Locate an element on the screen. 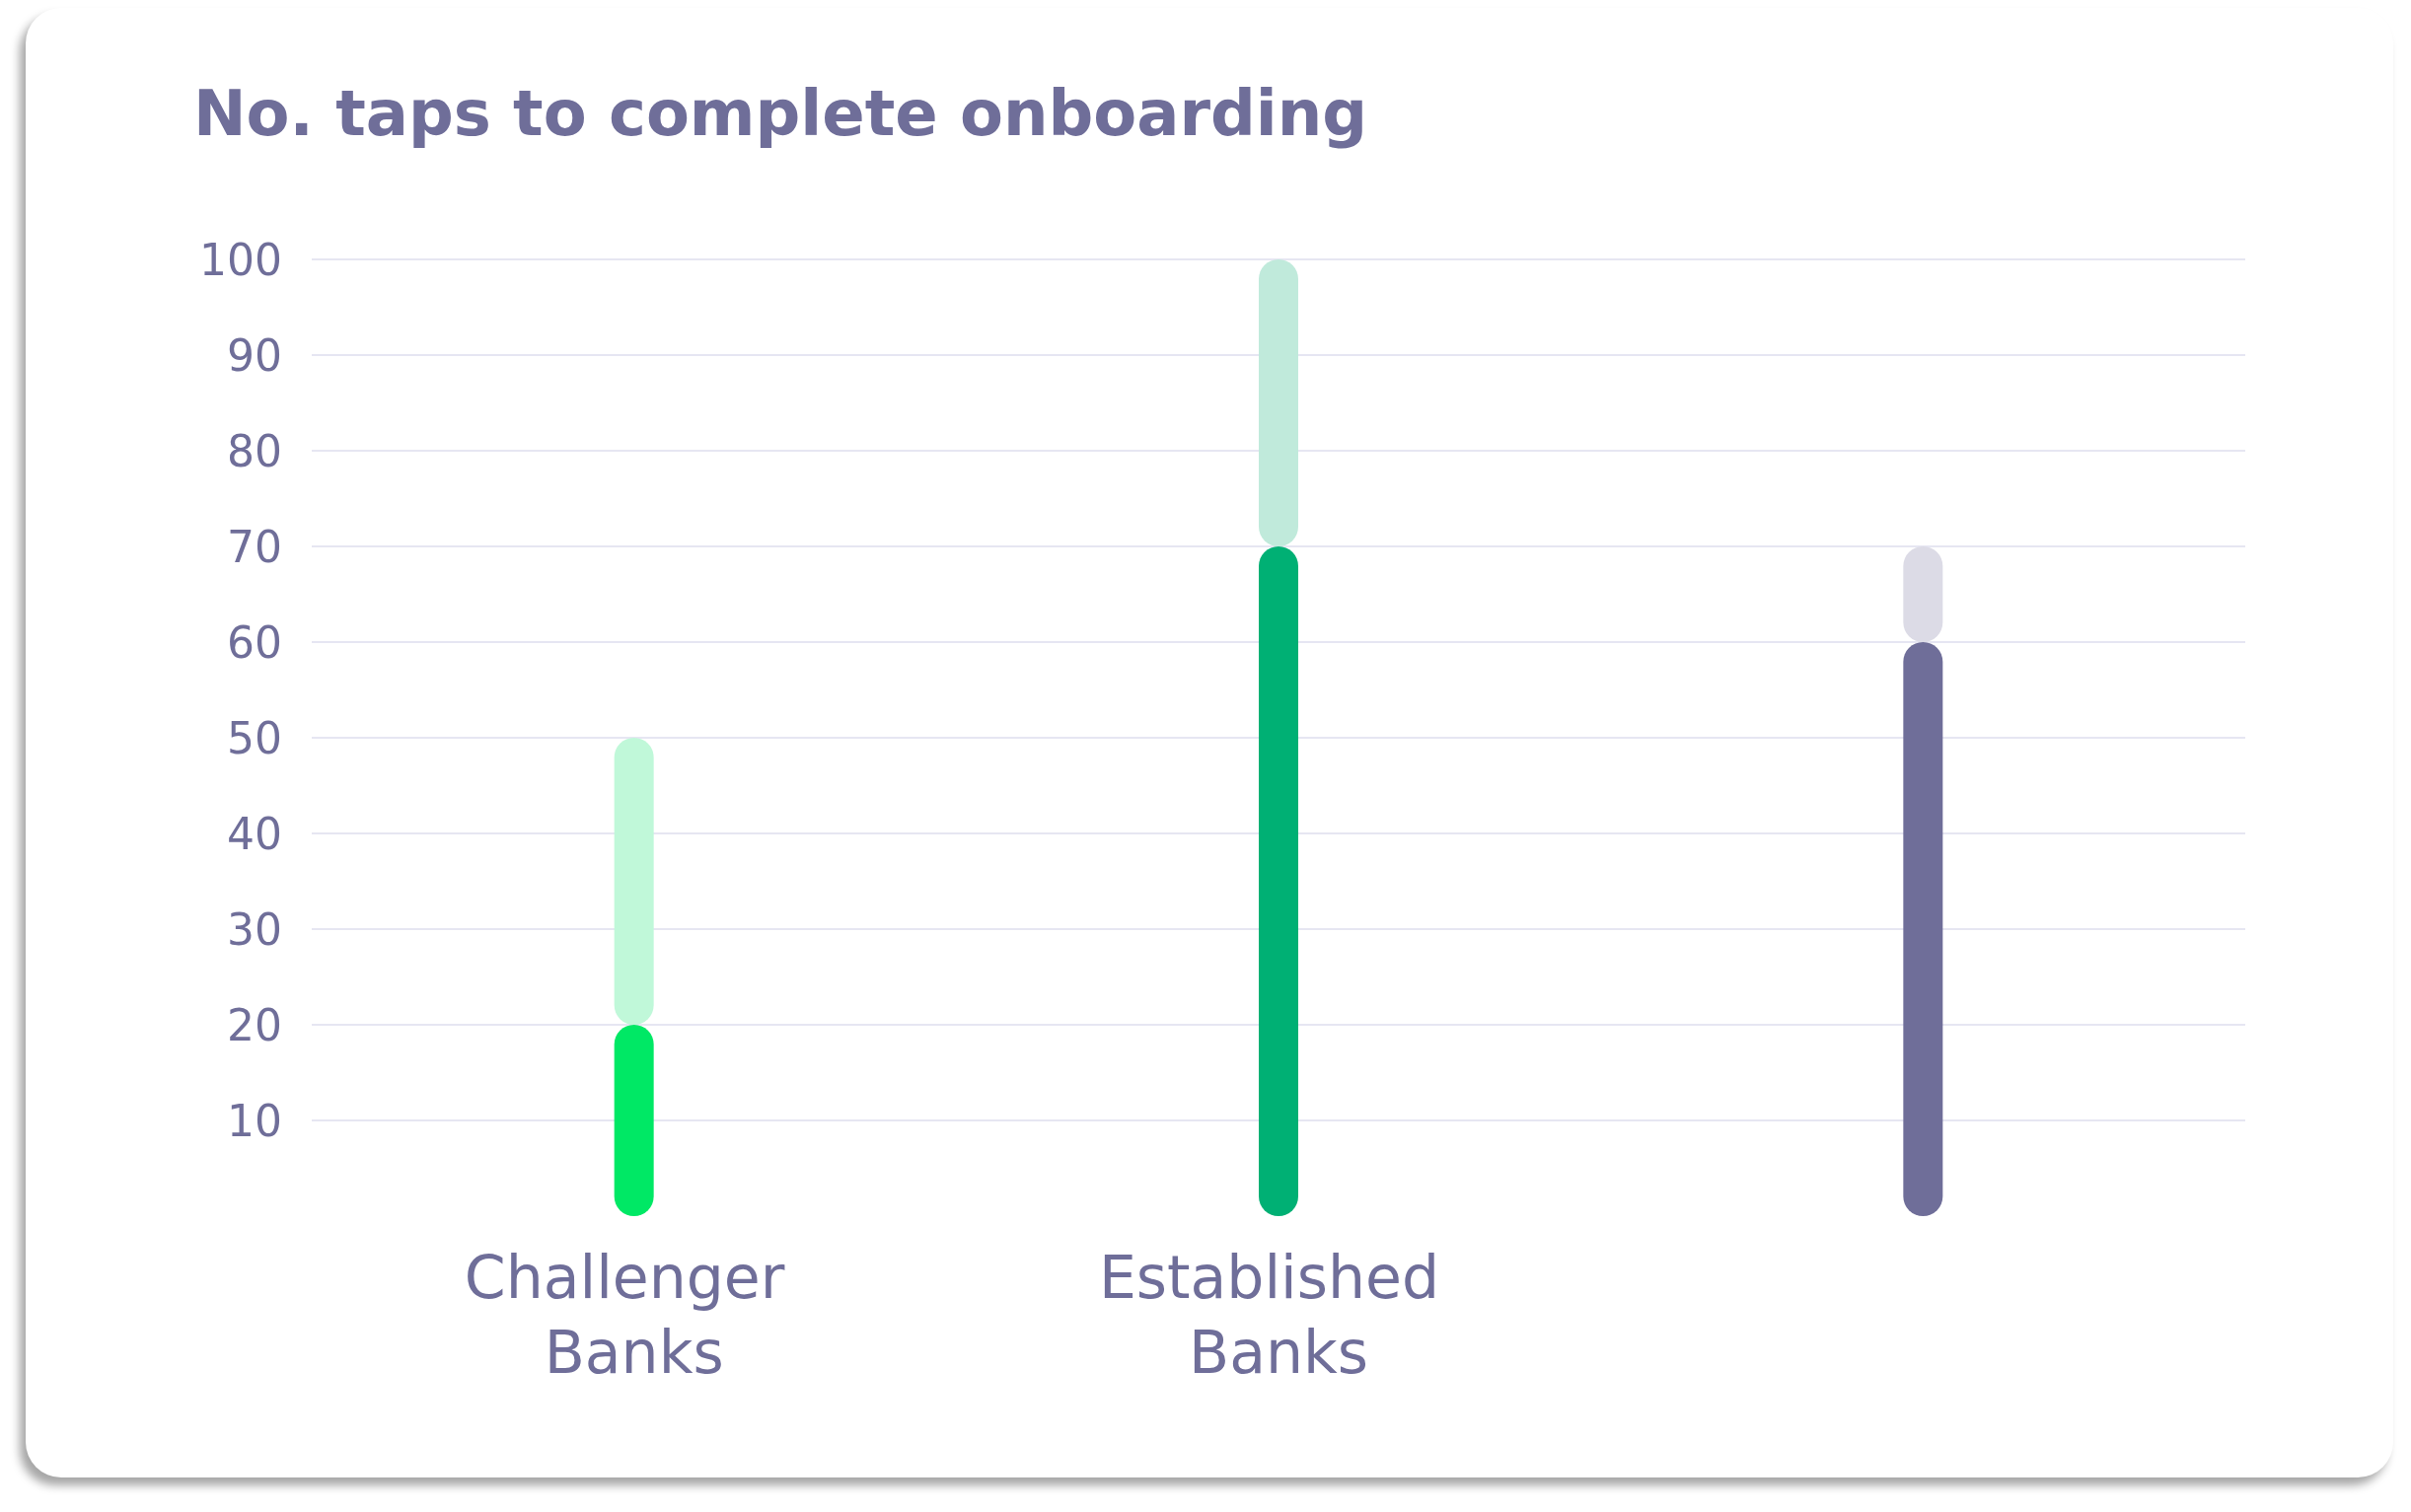  y-tick-label: 90 is located at coordinates (254, 355).